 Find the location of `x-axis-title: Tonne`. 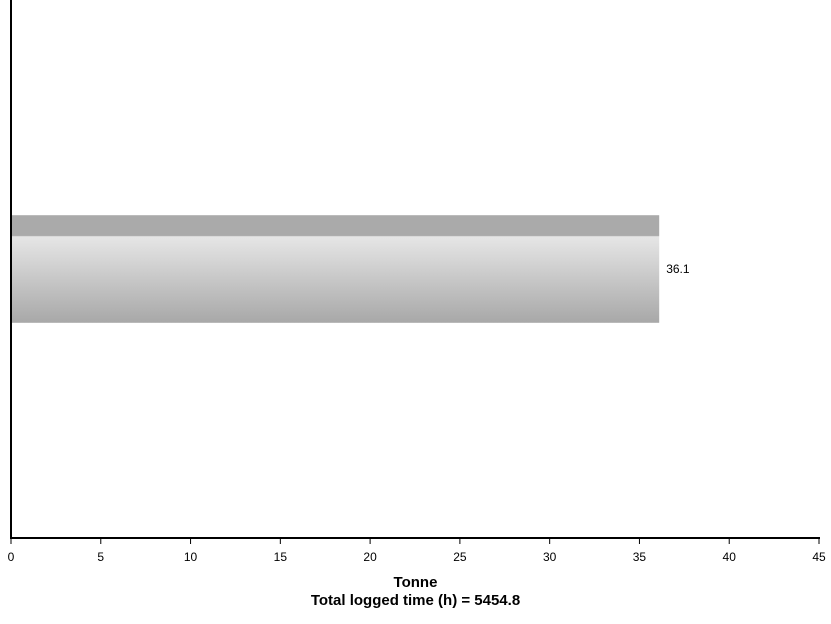

x-axis-title: Tonne is located at coordinates (415, 582).